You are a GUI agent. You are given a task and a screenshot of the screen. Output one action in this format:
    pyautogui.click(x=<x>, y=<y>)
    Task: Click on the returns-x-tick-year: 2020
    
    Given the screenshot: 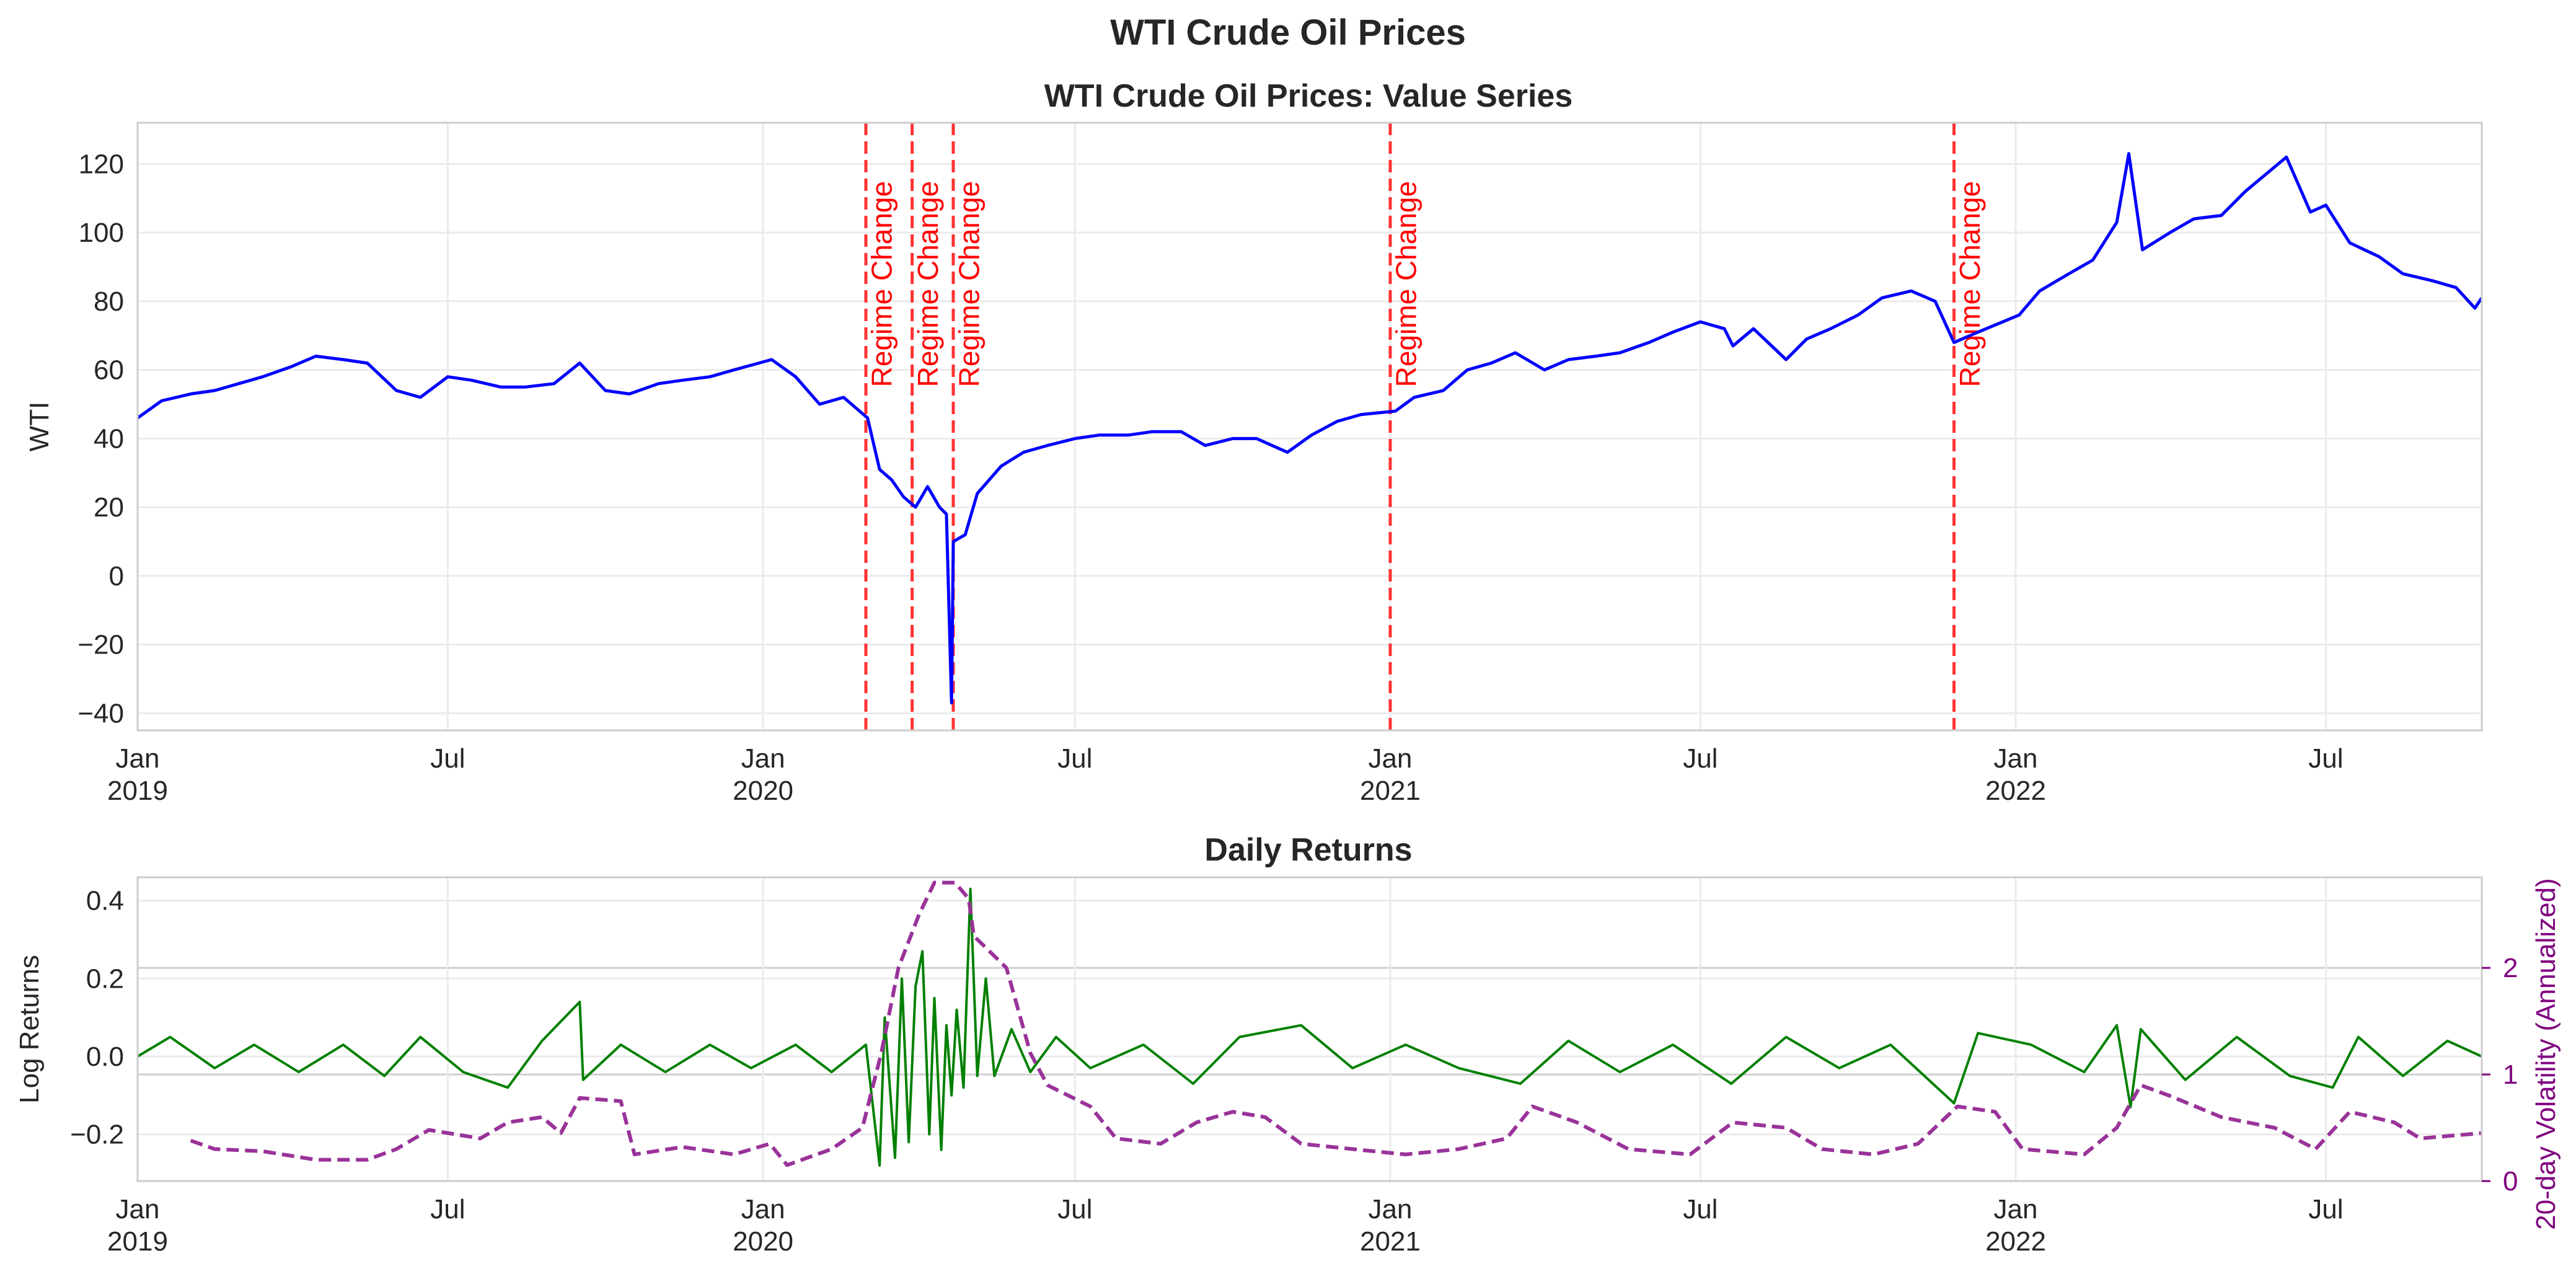 What is the action you would take?
    pyautogui.click(x=763, y=1241)
    